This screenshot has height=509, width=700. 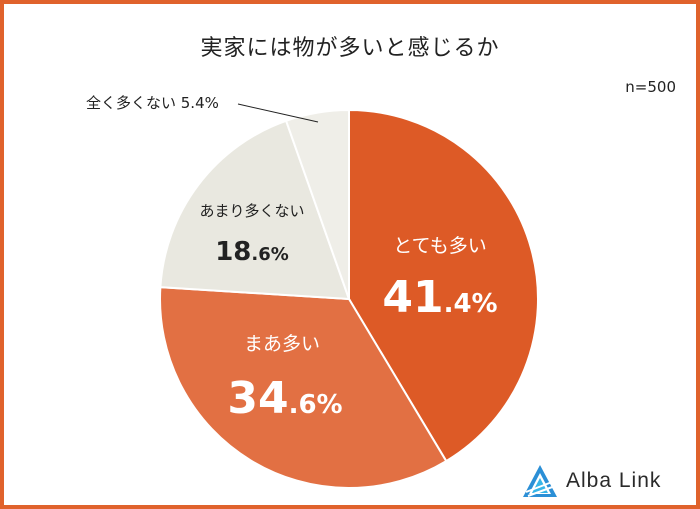 I want to click on slice-value-2-dec: .6%, so click(x=269, y=254).